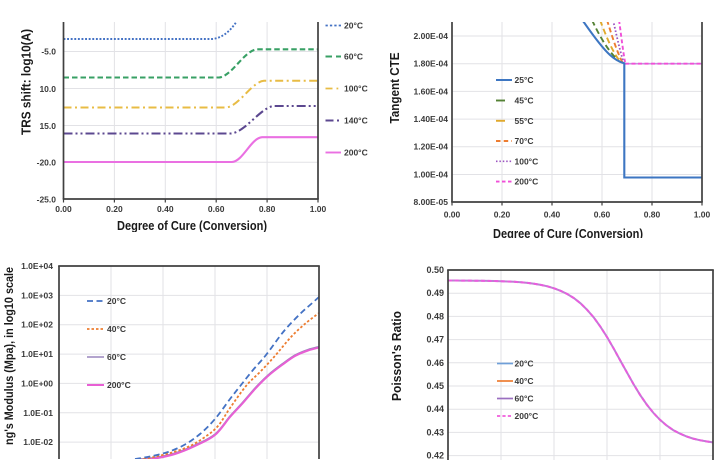  I want to click on svg-text: 1.60E-04, so click(431, 91).